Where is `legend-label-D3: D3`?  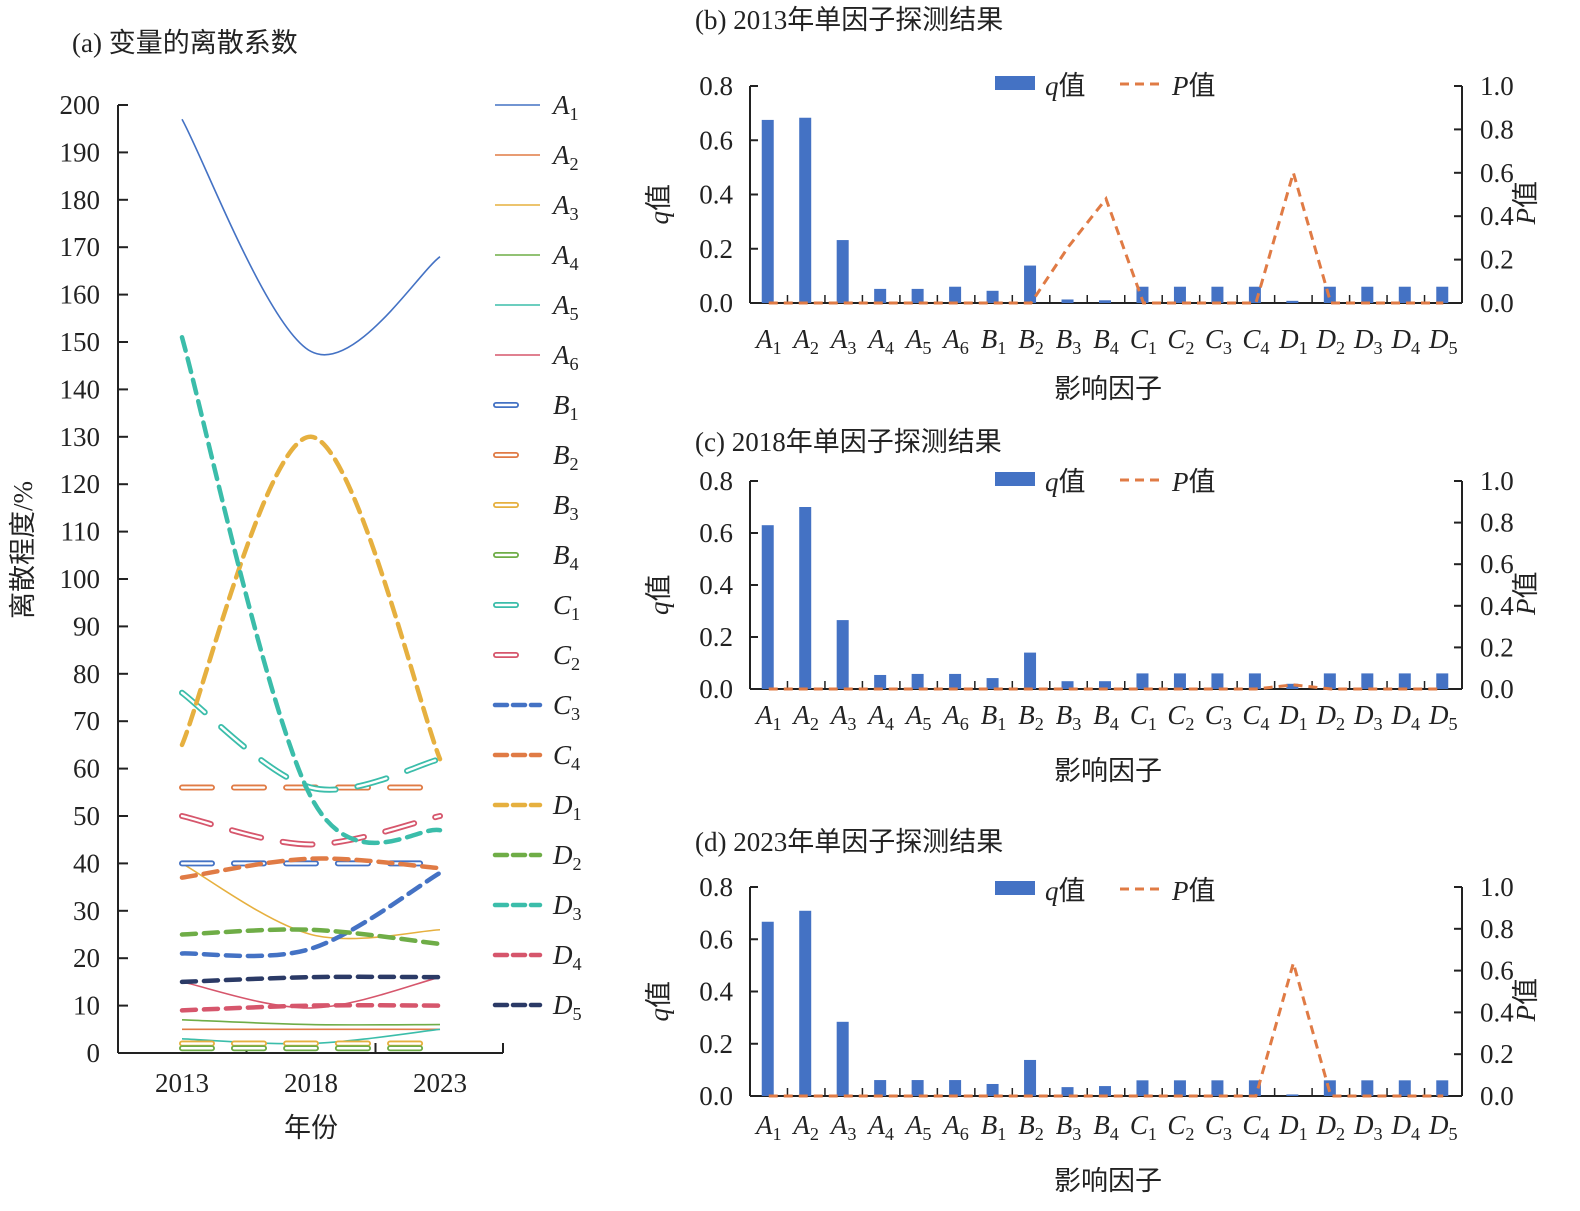 legend-label-D3: D3 is located at coordinates (567, 907).